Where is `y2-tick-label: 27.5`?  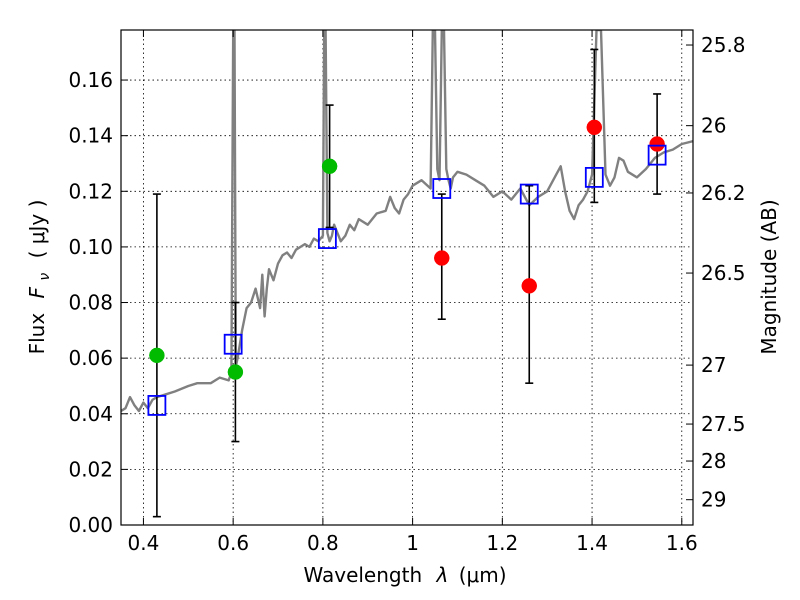 y2-tick-label: 27.5 is located at coordinates (723, 424).